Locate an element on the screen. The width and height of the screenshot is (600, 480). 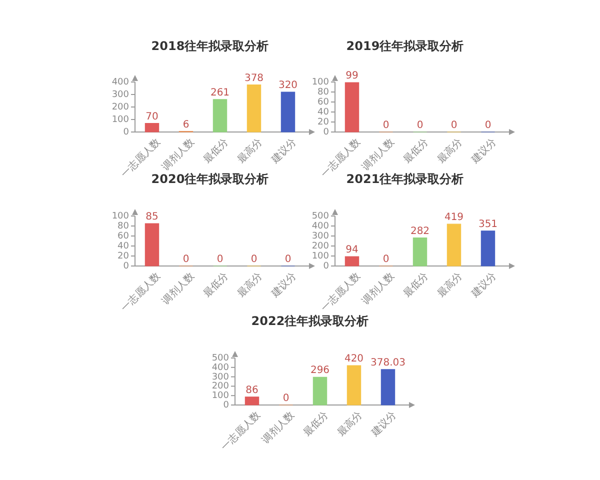
chart-title: 2021往年拟录取分析 is located at coordinates (405, 179).